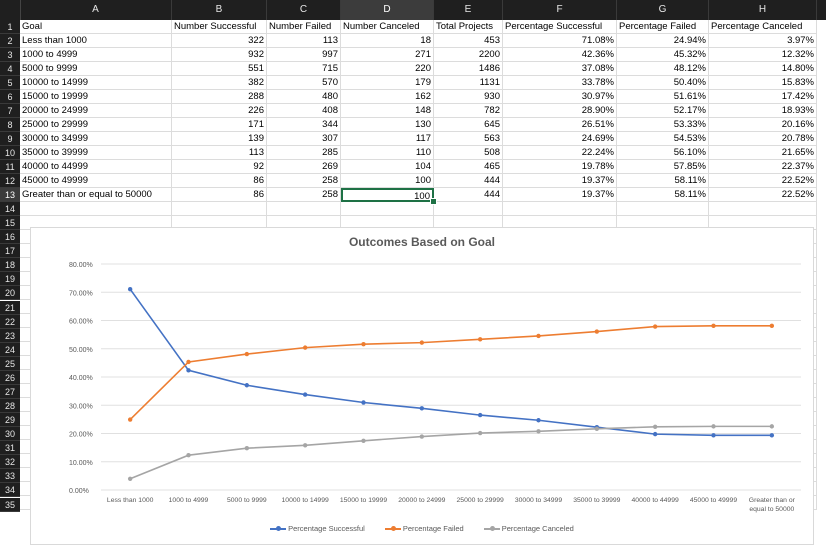 The height and width of the screenshot is (549, 826). What do you see at coordinates (96, 97) in the screenshot?
I see `cell-a6: 15000 to 19999` at bounding box center [96, 97].